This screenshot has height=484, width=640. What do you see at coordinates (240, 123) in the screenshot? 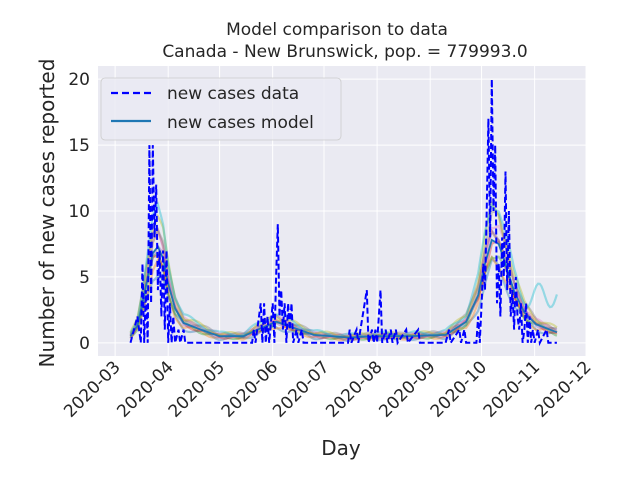
I see `legend-label-model: new cases model` at bounding box center [240, 123].